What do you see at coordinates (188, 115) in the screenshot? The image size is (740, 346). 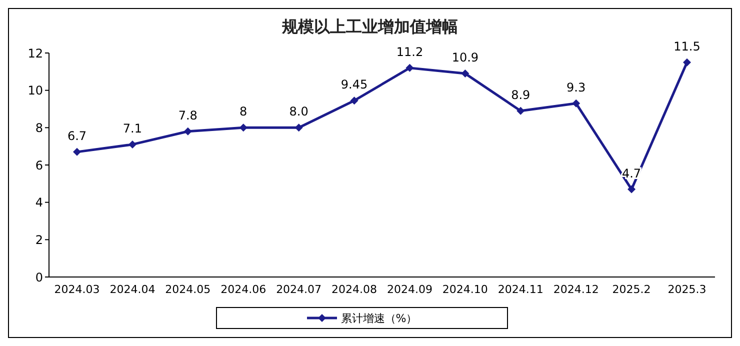 I see `data-label: 7.8` at bounding box center [188, 115].